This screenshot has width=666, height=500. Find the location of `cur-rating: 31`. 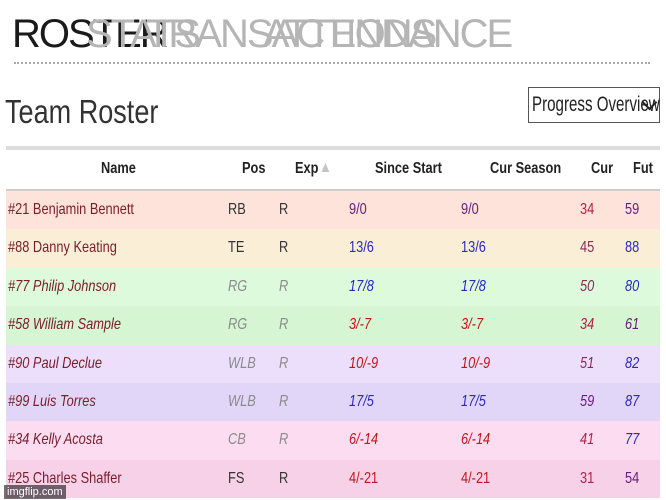

cur-rating: 31 is located at coordinates (587, 478).